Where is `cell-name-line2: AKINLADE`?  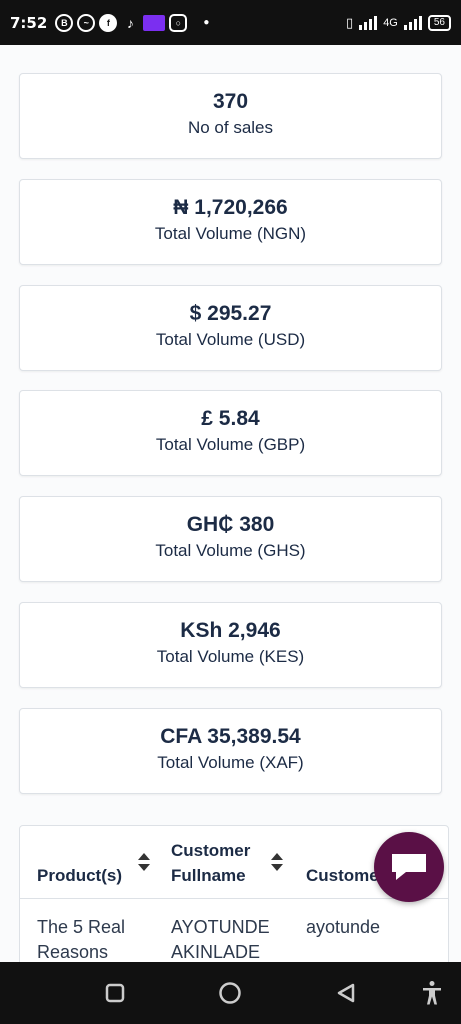
cell-name-line2: AKINLADE is located at coordinates (216, 952).